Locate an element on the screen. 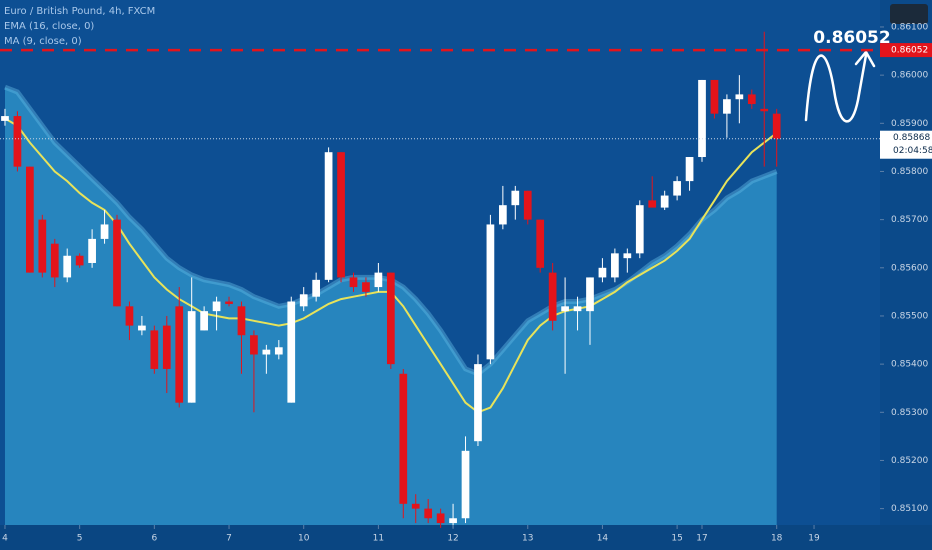 Image resolution: width=932 pixels, height=550 pixels. toolbar-button is located at coordinates (909, 14).